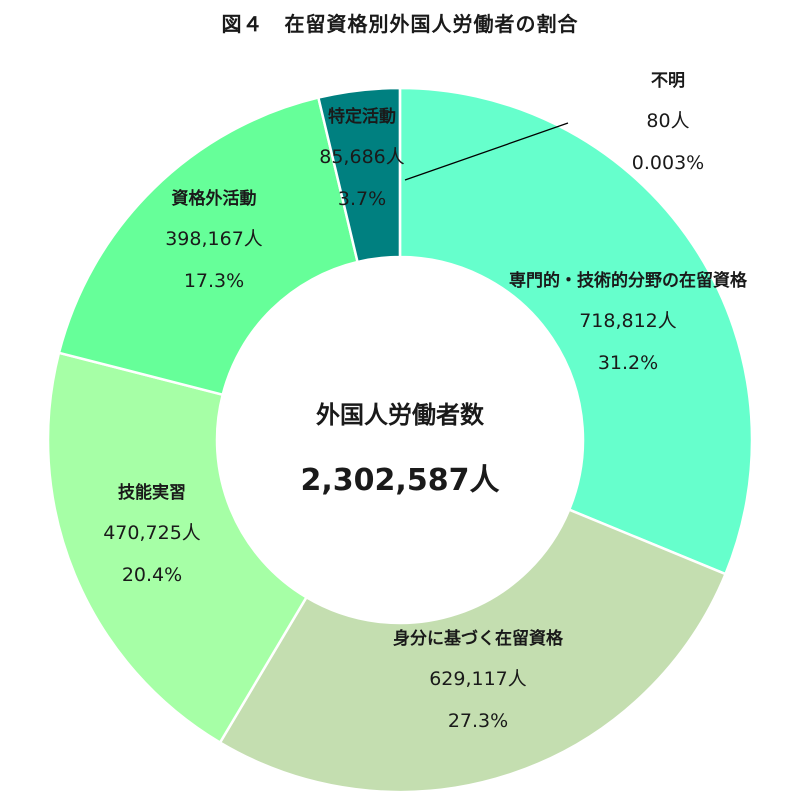  What do you see at coordinates (152, 534) in the screenshot?
I see `label-technical-intern: 技能実習 470,725人 20.4%` at bounding box center [152, 534].